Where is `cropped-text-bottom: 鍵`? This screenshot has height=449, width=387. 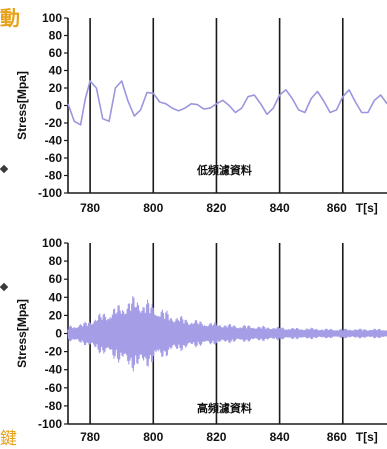 cropped-text-bottom: 鍵 is located at coordinates (8, 439).